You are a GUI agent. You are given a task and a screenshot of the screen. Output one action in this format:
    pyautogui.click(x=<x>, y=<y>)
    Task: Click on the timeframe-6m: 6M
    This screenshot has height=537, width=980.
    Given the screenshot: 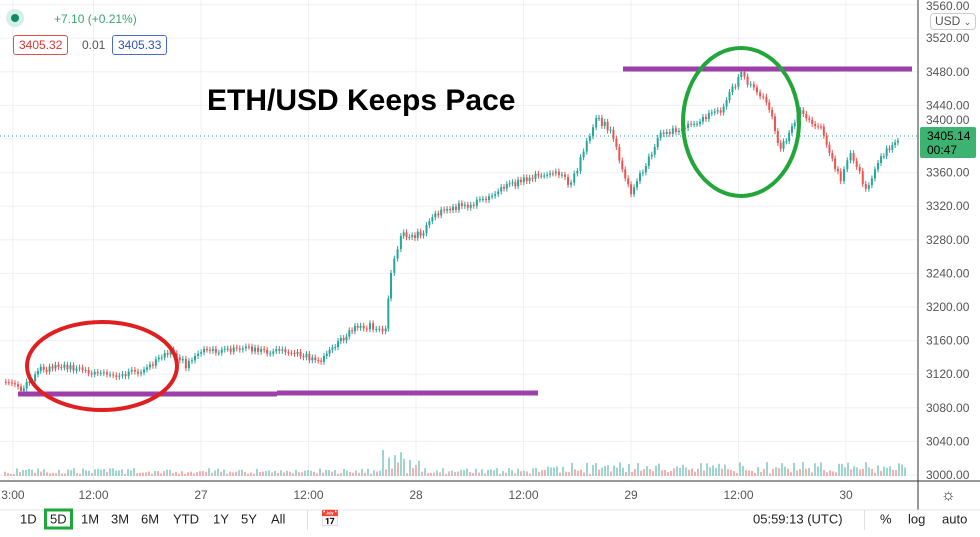 What is the action you would take?
    pyautogui.click(x=150, y=519)
    